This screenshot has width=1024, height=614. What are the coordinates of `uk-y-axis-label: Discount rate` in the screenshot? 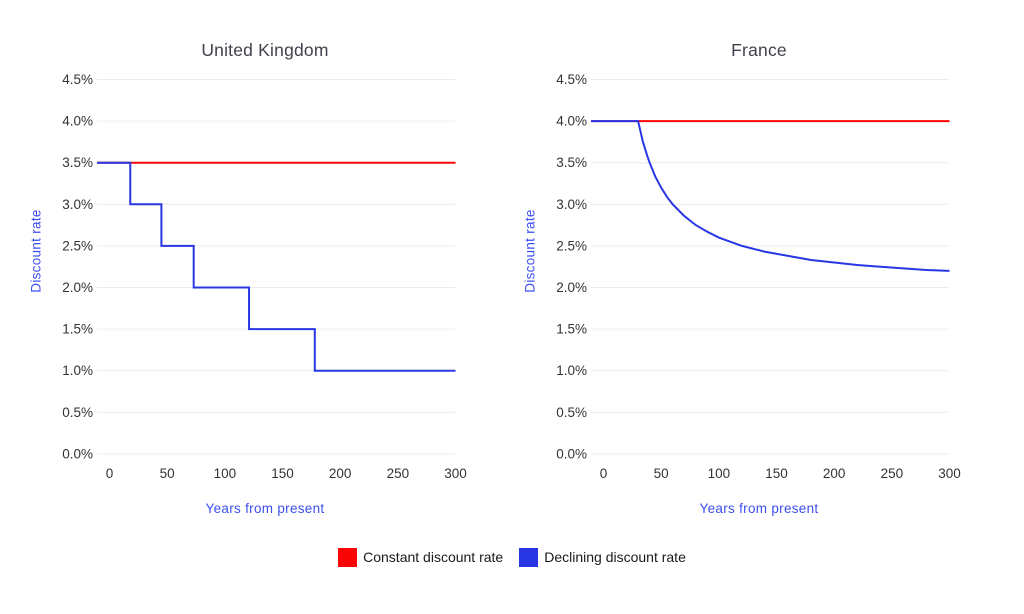 It's located at (36, 251).